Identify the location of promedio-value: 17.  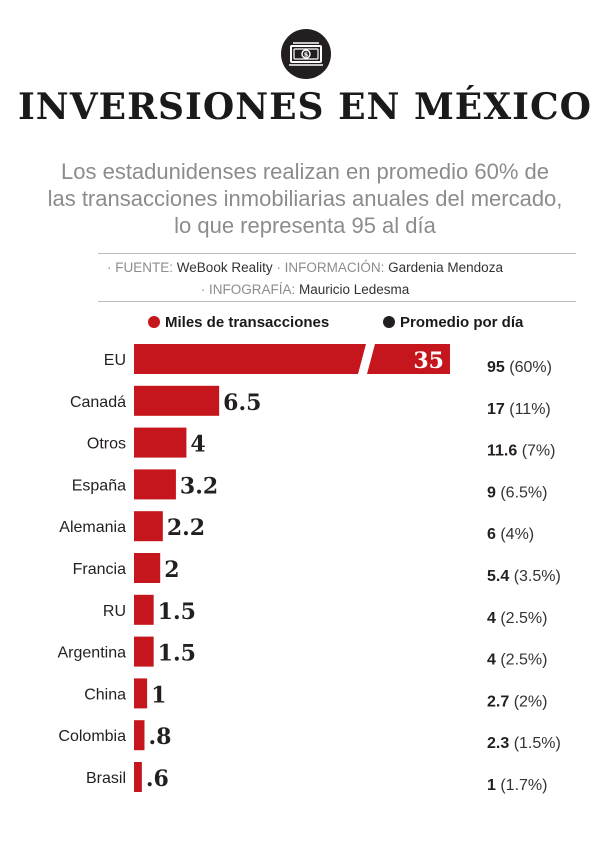
(498, 409).